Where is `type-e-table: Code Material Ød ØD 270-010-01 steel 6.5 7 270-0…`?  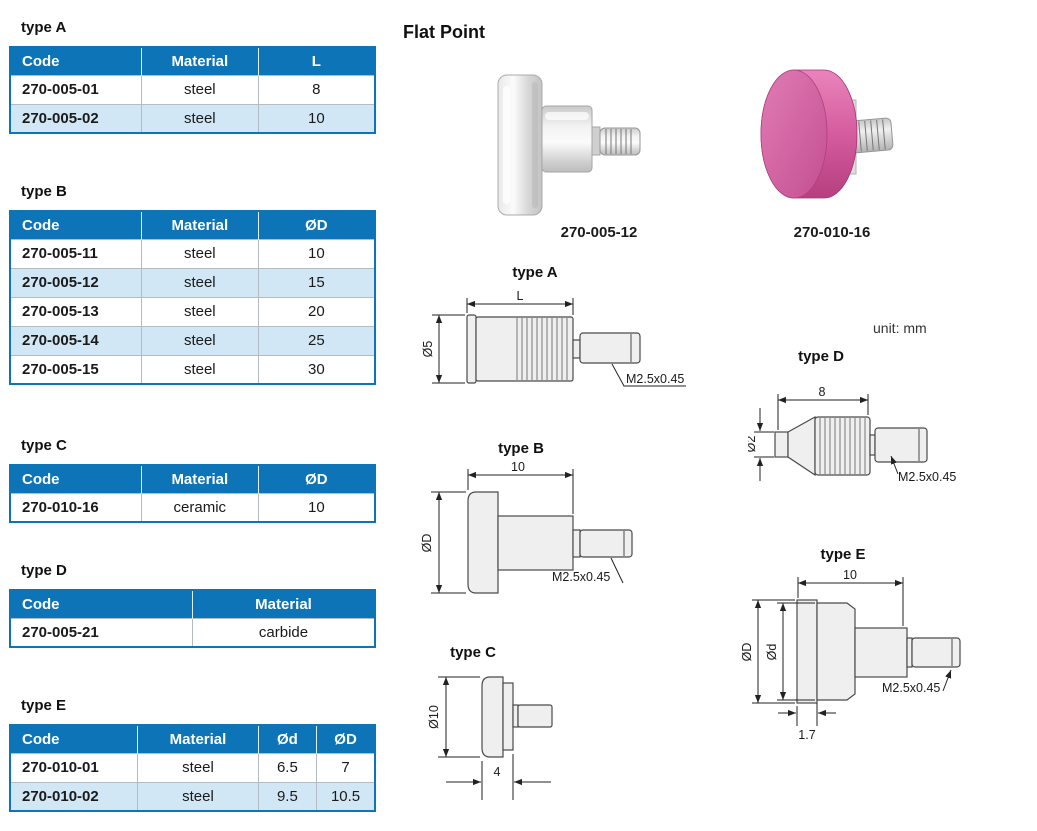
type-e-table: Code Material Ød ØD 270-010-01 steel 6.5 7 270-0… is located at coordinates (192, 768).